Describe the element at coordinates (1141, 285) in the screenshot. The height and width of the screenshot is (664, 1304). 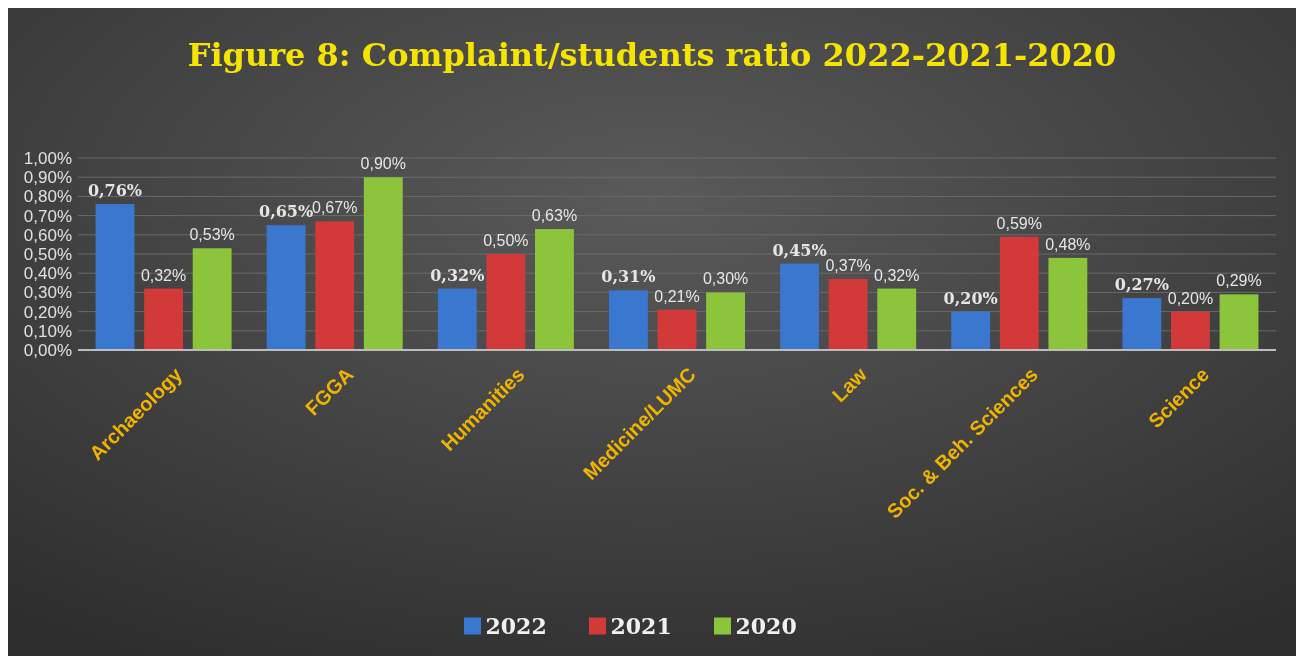
I see `data-label: 0,27%` at that location.